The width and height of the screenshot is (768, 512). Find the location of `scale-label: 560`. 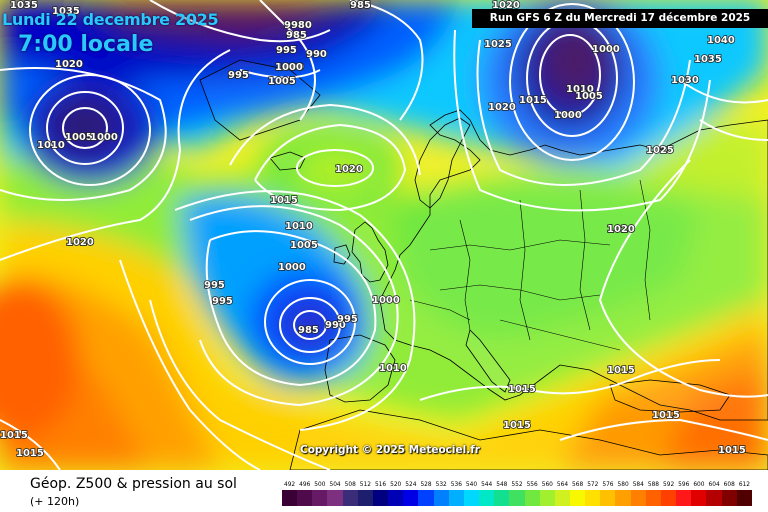

scale-label: 560 is located at coordinates (547, 484).